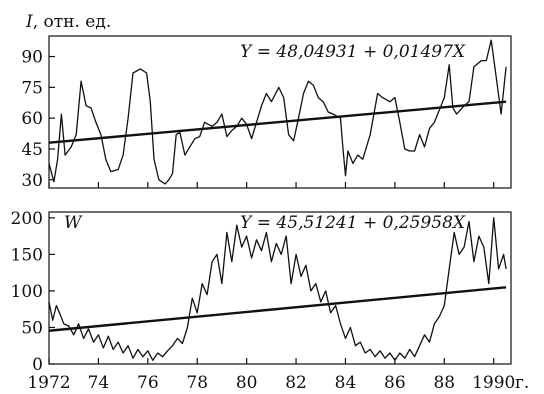  What do you see at coordinates (29, 22) in the screenshot?
I see `top-ylabel-var: I` at bounding box center [29, 22].